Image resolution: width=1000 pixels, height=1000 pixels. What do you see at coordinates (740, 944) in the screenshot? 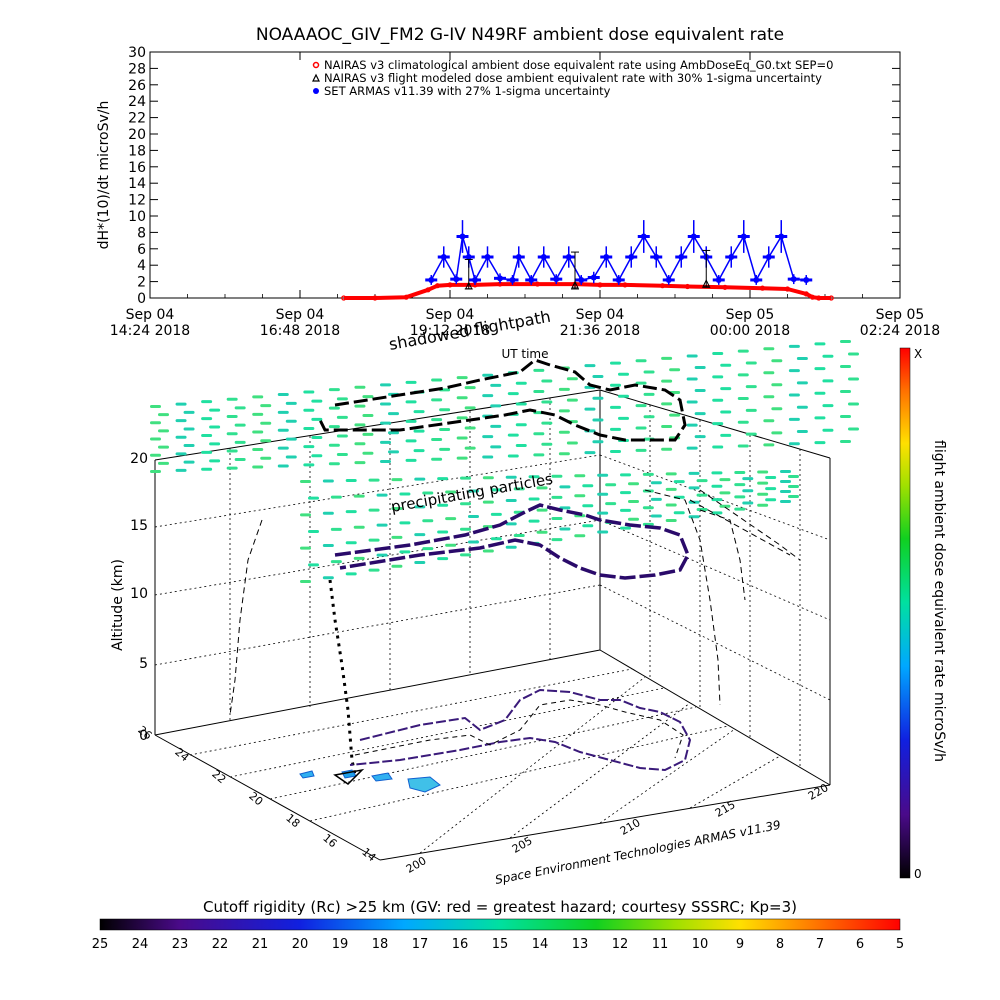
I see `rigidity-tick-label: 9` at bounding box center [740, 944].